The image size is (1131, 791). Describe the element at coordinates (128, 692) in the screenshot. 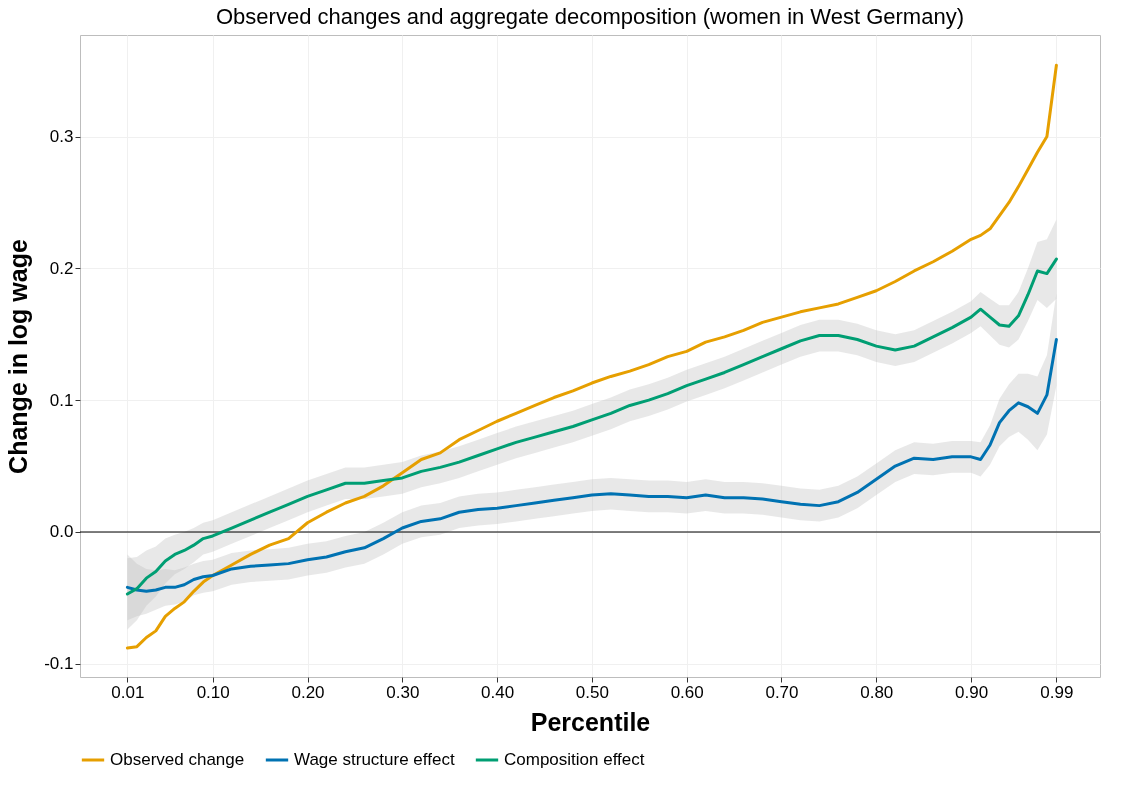

I see `x-tick-label: 0.01` at that location.